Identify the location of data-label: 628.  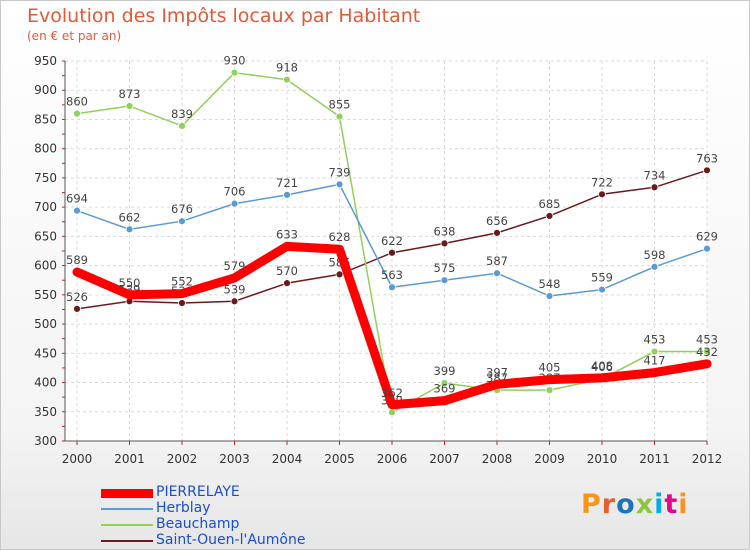
(340, 237).